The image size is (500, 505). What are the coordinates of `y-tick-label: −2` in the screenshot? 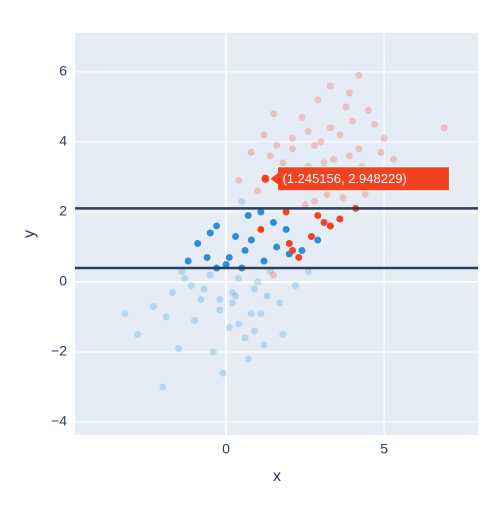 It's located at (59, 351).